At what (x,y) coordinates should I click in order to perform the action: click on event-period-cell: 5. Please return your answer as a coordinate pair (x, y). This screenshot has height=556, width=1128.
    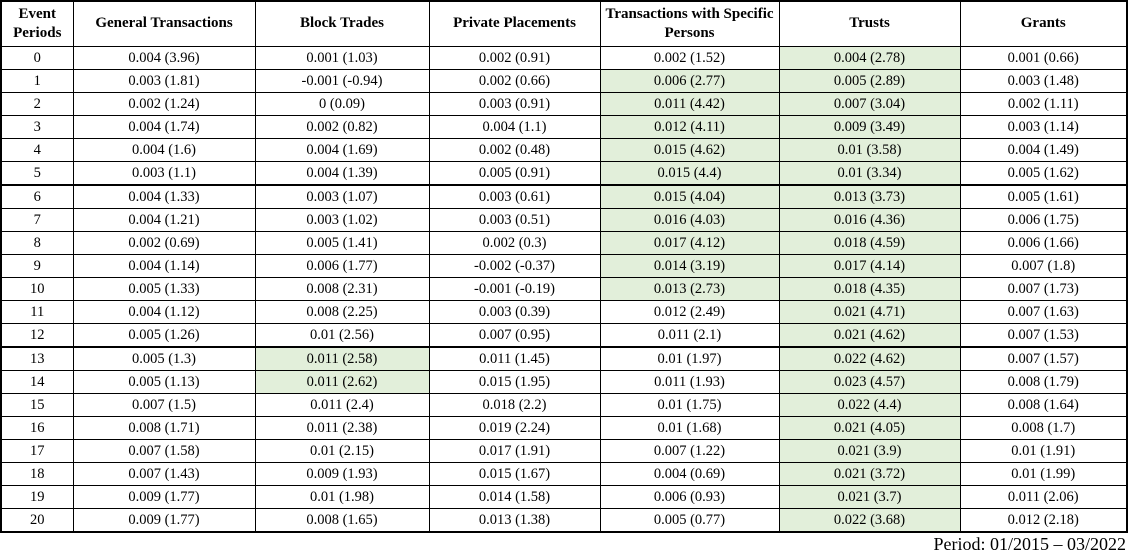
    Looking at the image, I should click on (37, 173).